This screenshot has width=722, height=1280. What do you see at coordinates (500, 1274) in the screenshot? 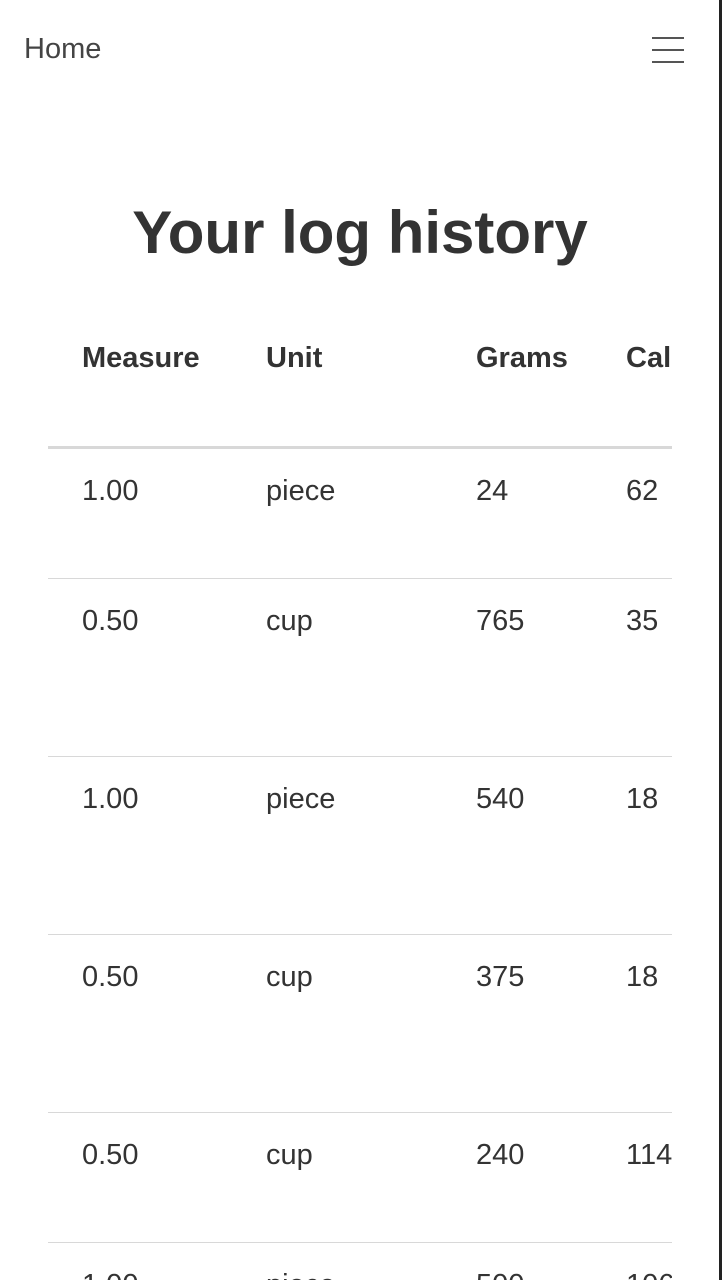
I see `table-cell: 500` at bounding box center [500, 1274].